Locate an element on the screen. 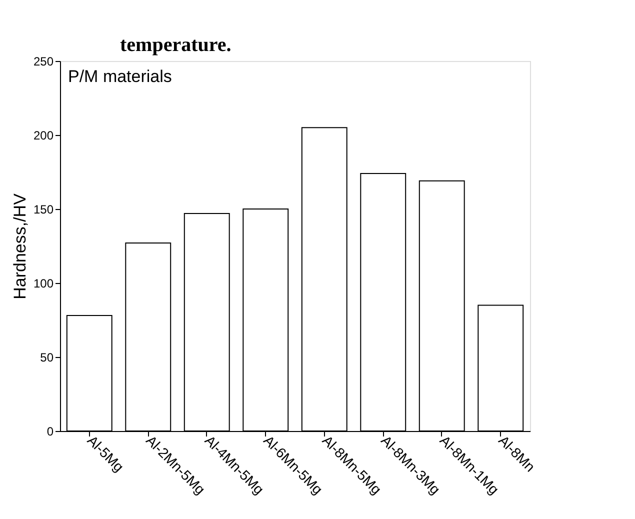 Image resolution: width=635 pixels, height=519 pixels. y-axis-title: Hardness,/HV is located at coordinates (20, 246).